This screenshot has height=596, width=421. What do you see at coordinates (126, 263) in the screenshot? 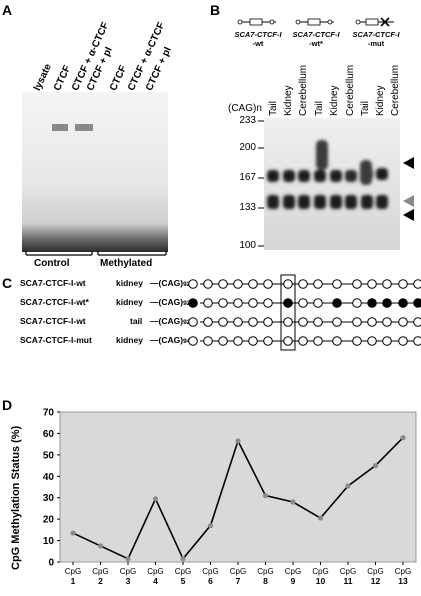
I see `group-label-methylated: Methylated` at bounding box center [126, 263].